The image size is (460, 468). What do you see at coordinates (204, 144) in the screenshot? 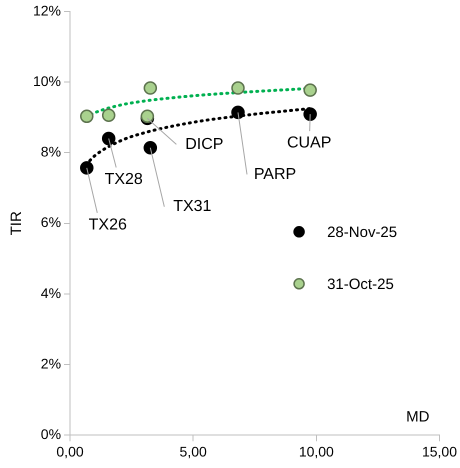
I see `annotation: DICP` at bounding box center [204, 144].